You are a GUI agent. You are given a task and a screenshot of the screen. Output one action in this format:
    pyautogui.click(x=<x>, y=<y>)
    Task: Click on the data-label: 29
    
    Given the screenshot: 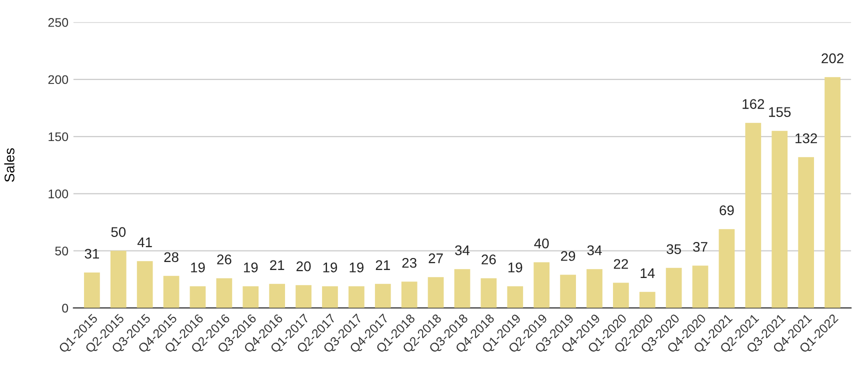 What is the action you would take?
    pyautogui.click(x=568, y=256)
    